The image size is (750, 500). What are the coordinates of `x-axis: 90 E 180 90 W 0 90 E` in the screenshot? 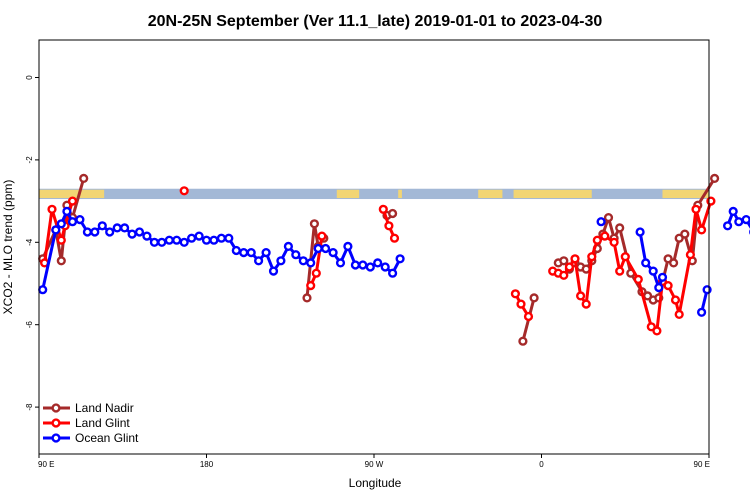 It's located at (374, 461).